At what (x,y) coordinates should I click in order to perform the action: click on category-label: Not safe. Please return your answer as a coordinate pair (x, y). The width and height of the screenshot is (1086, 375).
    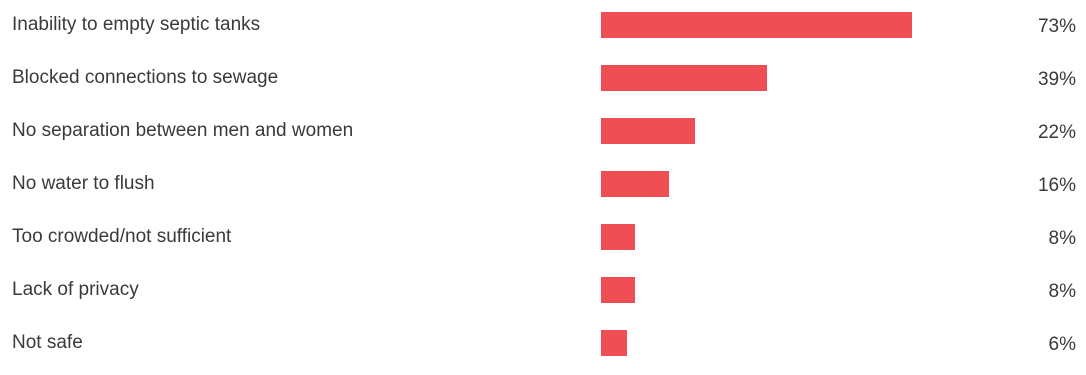
    Looking at the image, I should click on (47, 342).